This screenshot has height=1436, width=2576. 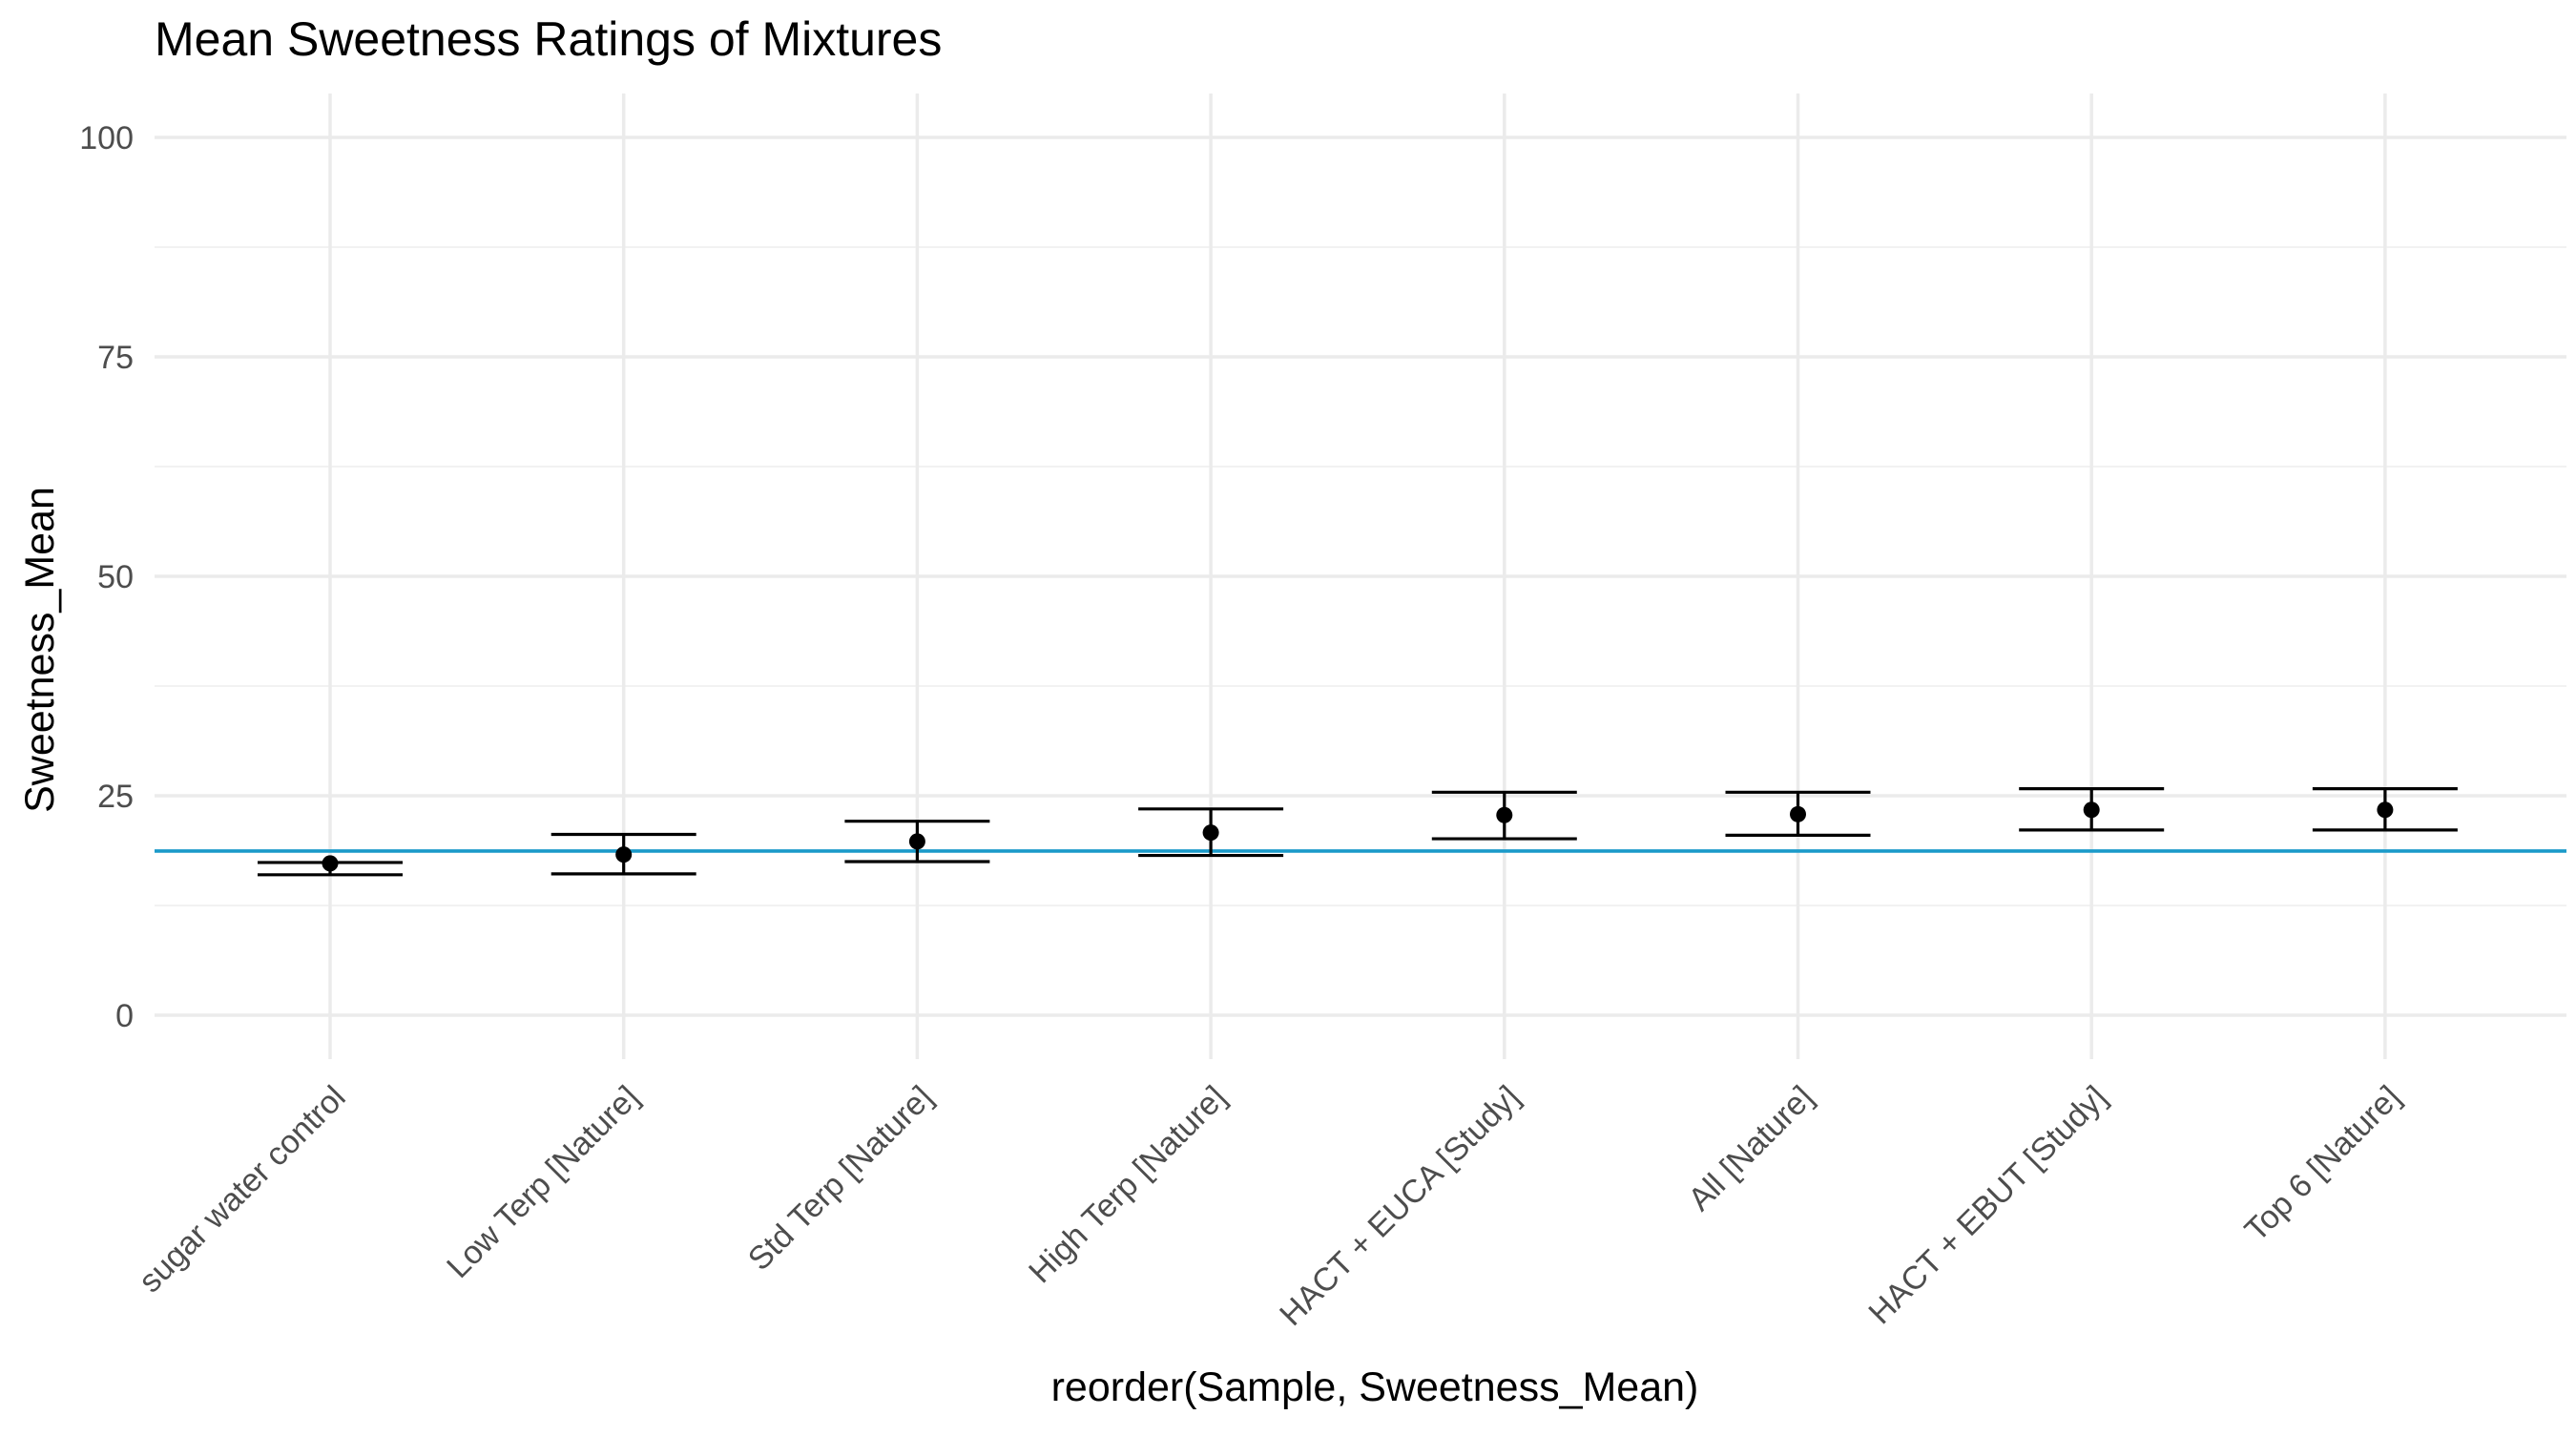 What do you see at coordinates (2323, 1164) in the screenshot?
I see `x-tick-label: Top 6 [Nature]` at bounding box center [2323, 1164].